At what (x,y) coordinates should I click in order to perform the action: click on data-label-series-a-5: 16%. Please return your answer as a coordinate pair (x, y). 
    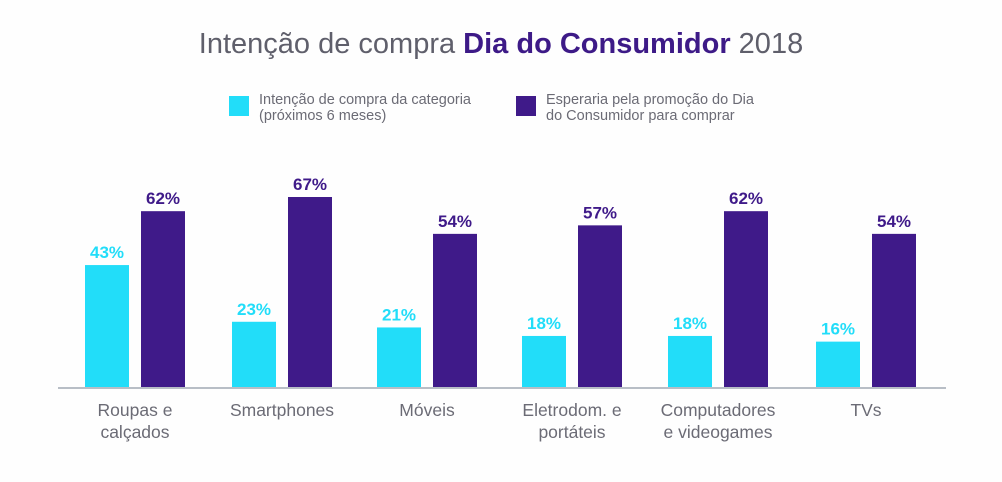
    Looking at the image, I should click on (838, 329).